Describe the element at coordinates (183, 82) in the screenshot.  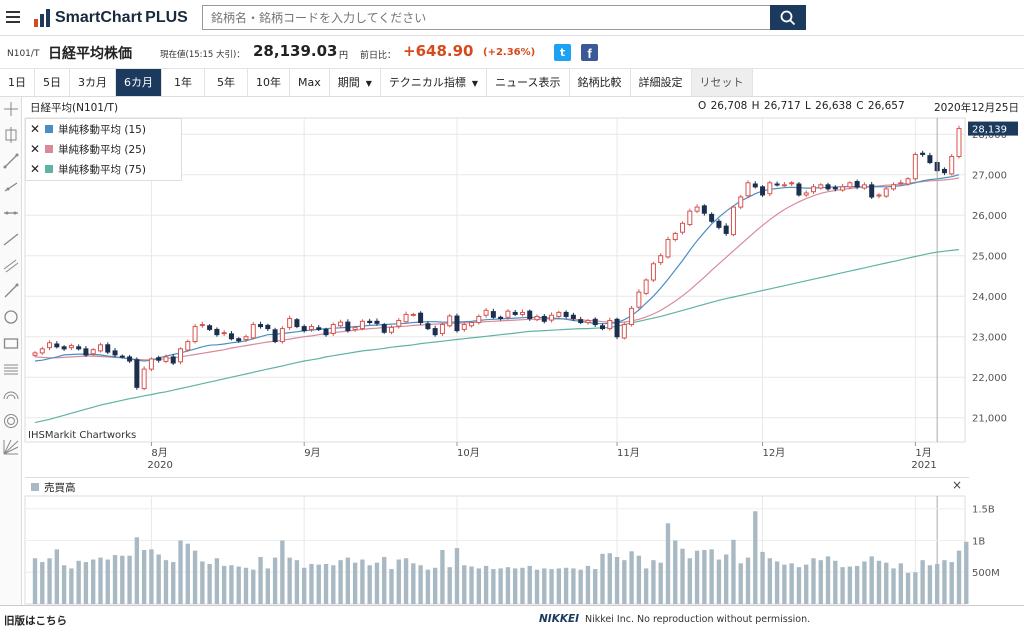
I see `range-1y-button: 1年` at that location.